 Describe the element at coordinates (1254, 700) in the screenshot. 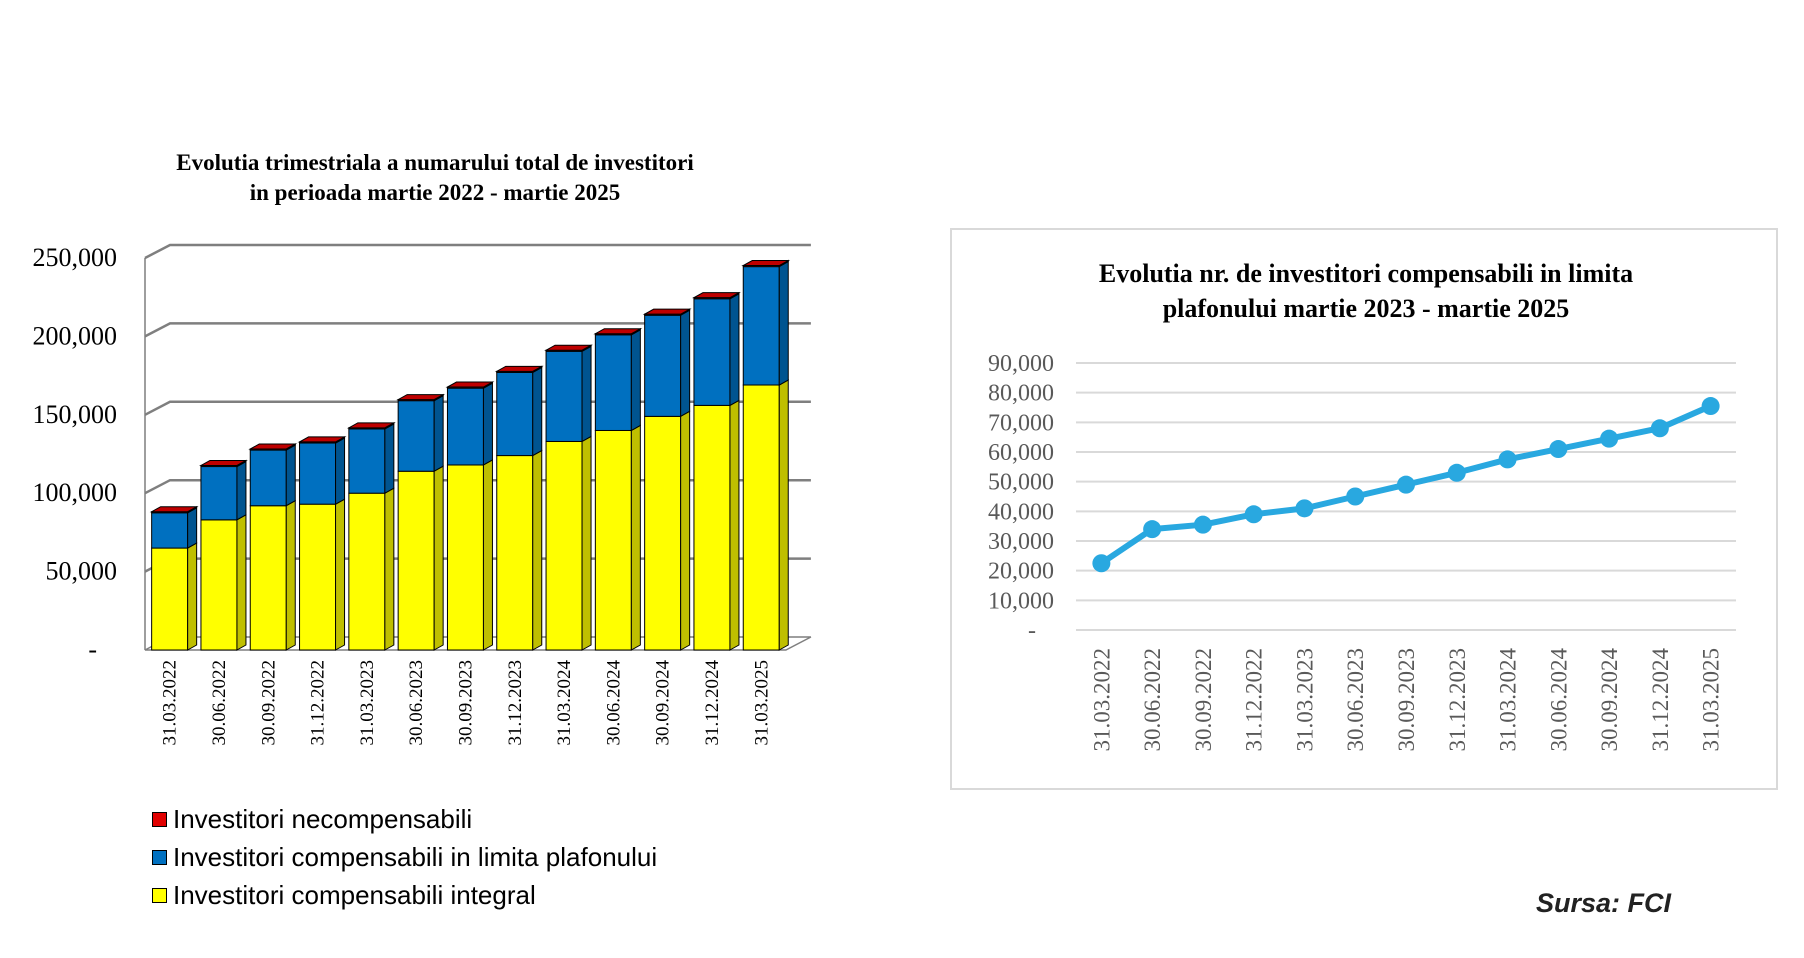

I see `line-x-tick-label-3: 31.12.2022` at that location.